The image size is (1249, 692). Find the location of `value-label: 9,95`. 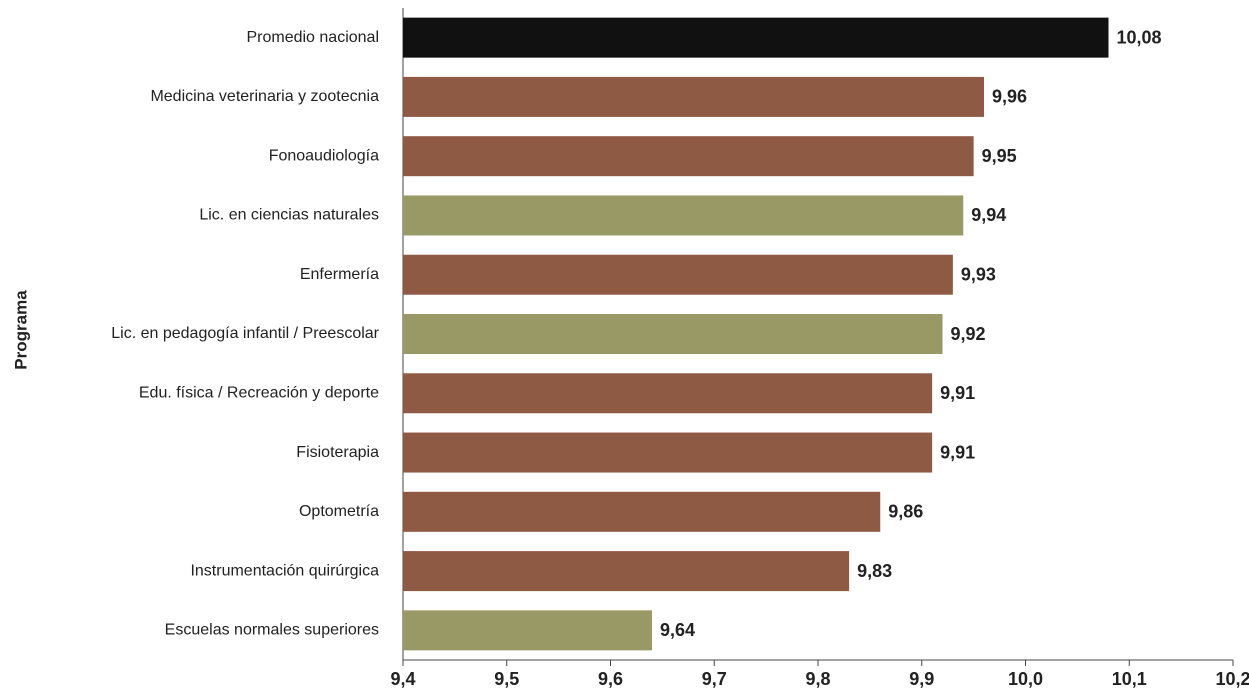

value-label: 9,95 is located at coordinates (999, 156).